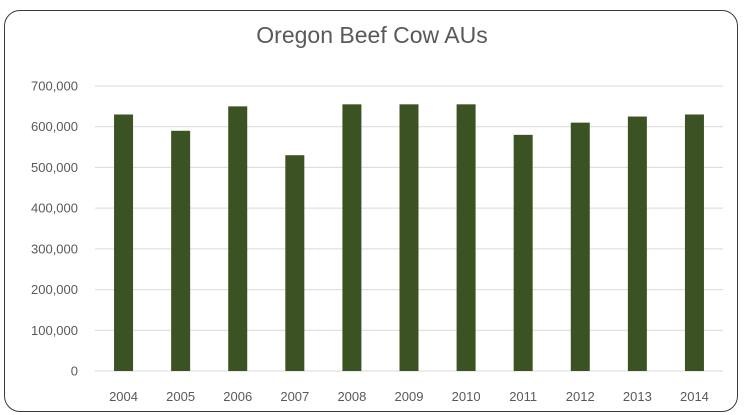 The height and width of the screenshot is (415, 744). Describe the element at coordinates (74, 371) in the screenshot. I see `y-tick-label: 0` at that location.